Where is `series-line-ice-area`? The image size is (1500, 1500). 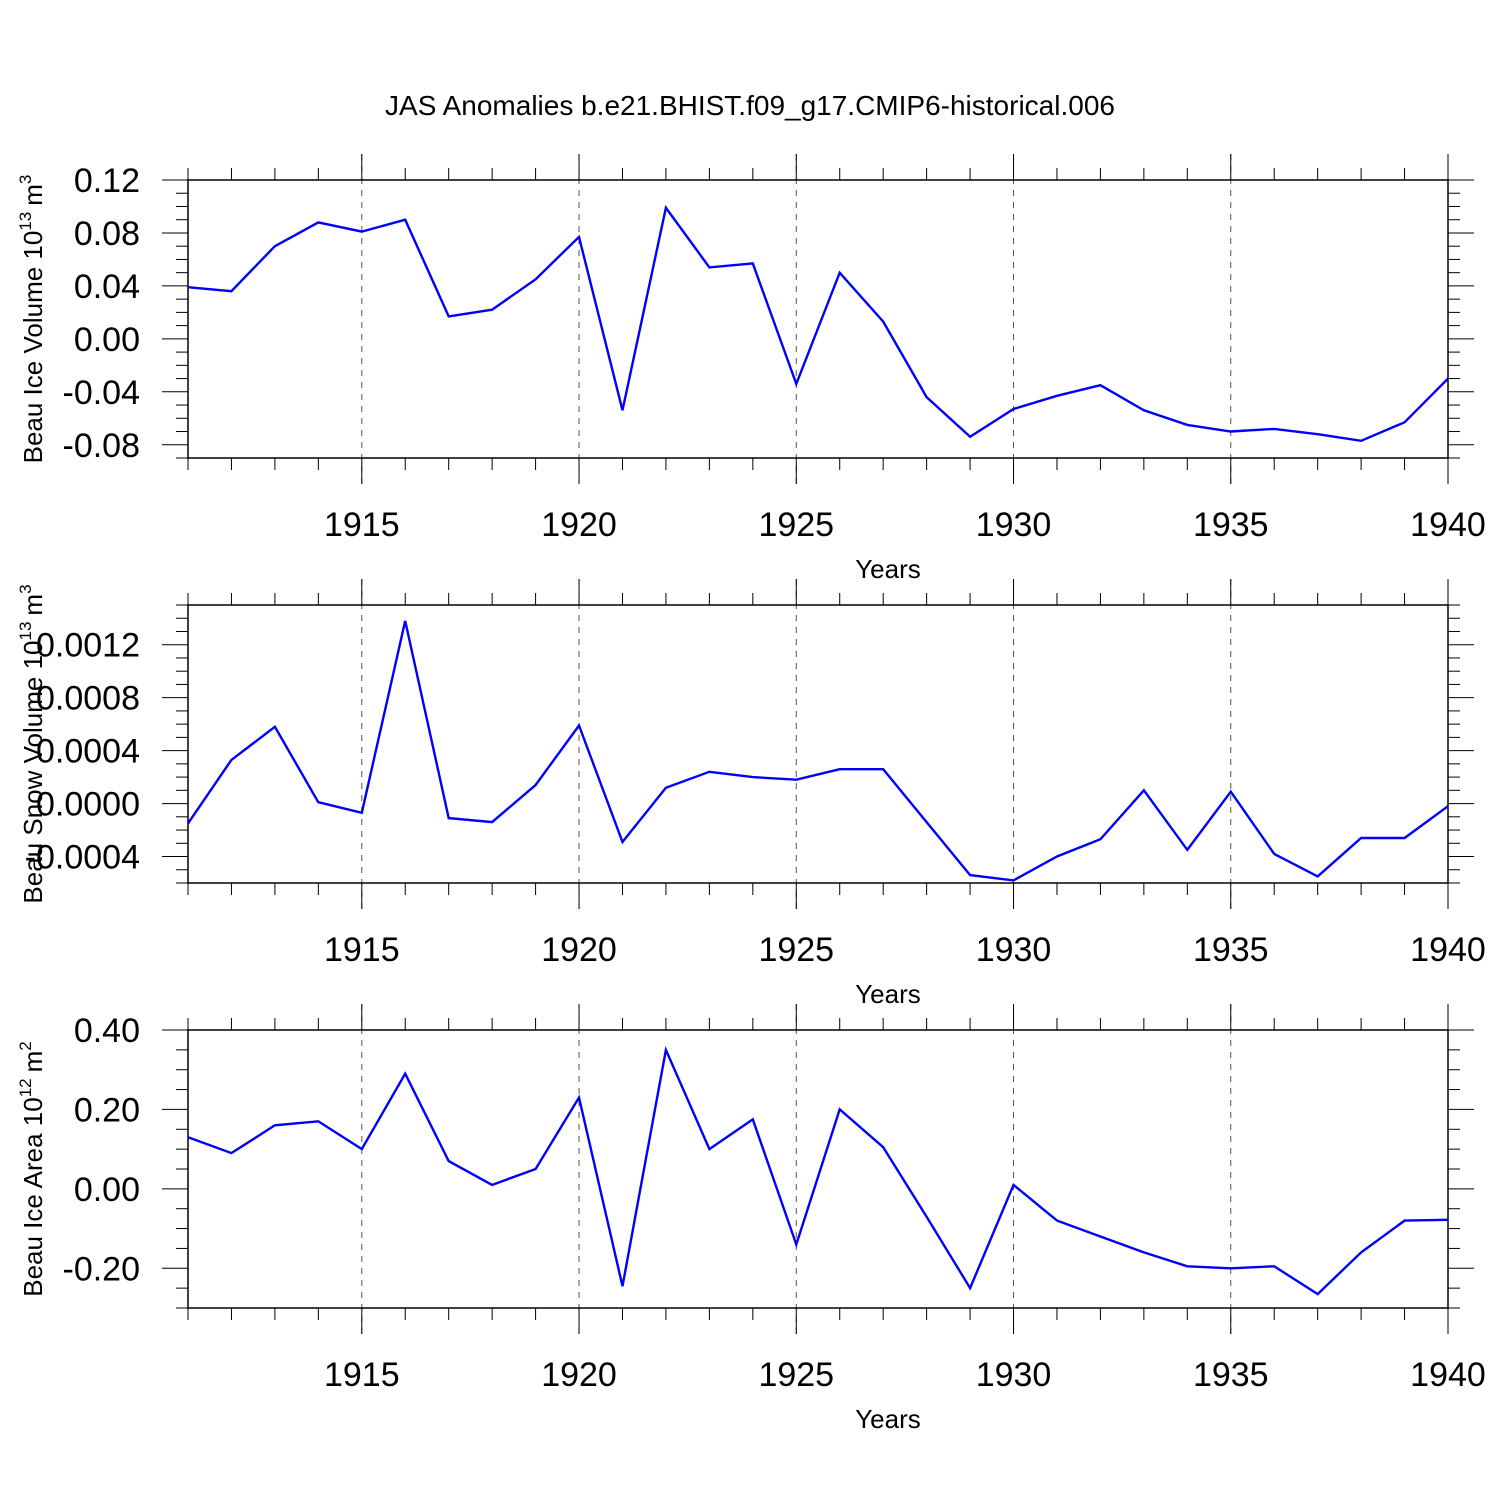 series-line-ice-area is located at coordinates (818, 1170).